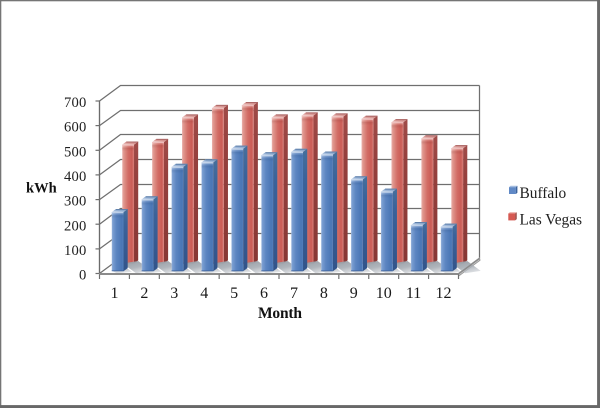  What do you see at coordinates (75, 226) in the screenshot?
I see `svg-text: 200` at bounding box center [75, 226].